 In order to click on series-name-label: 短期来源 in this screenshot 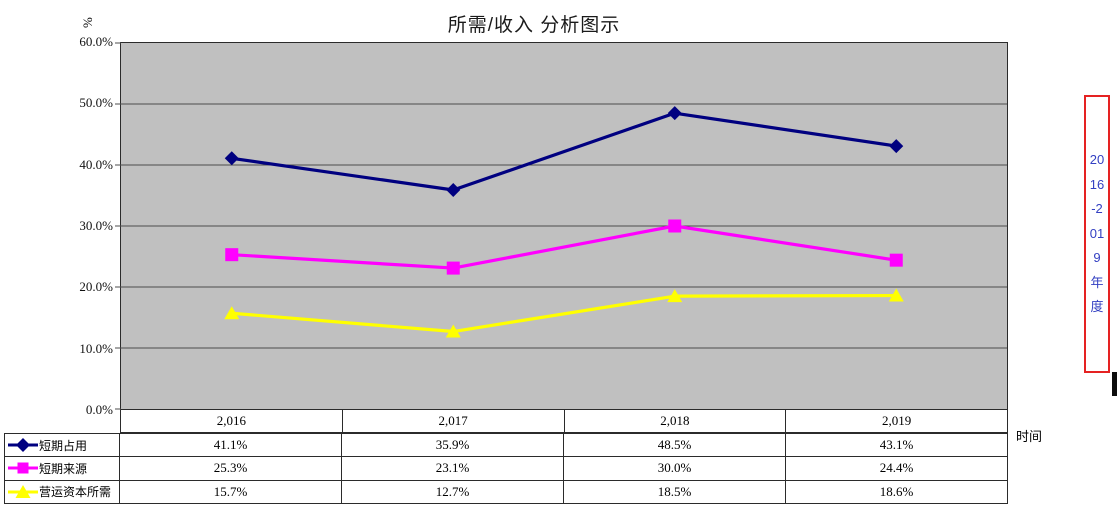, I will do `click(63, 468)`.